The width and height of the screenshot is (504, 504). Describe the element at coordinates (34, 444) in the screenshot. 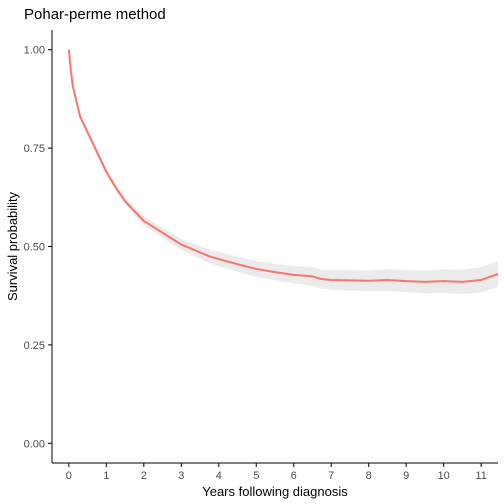

I see `y-tick-label: 0.00` at that location.